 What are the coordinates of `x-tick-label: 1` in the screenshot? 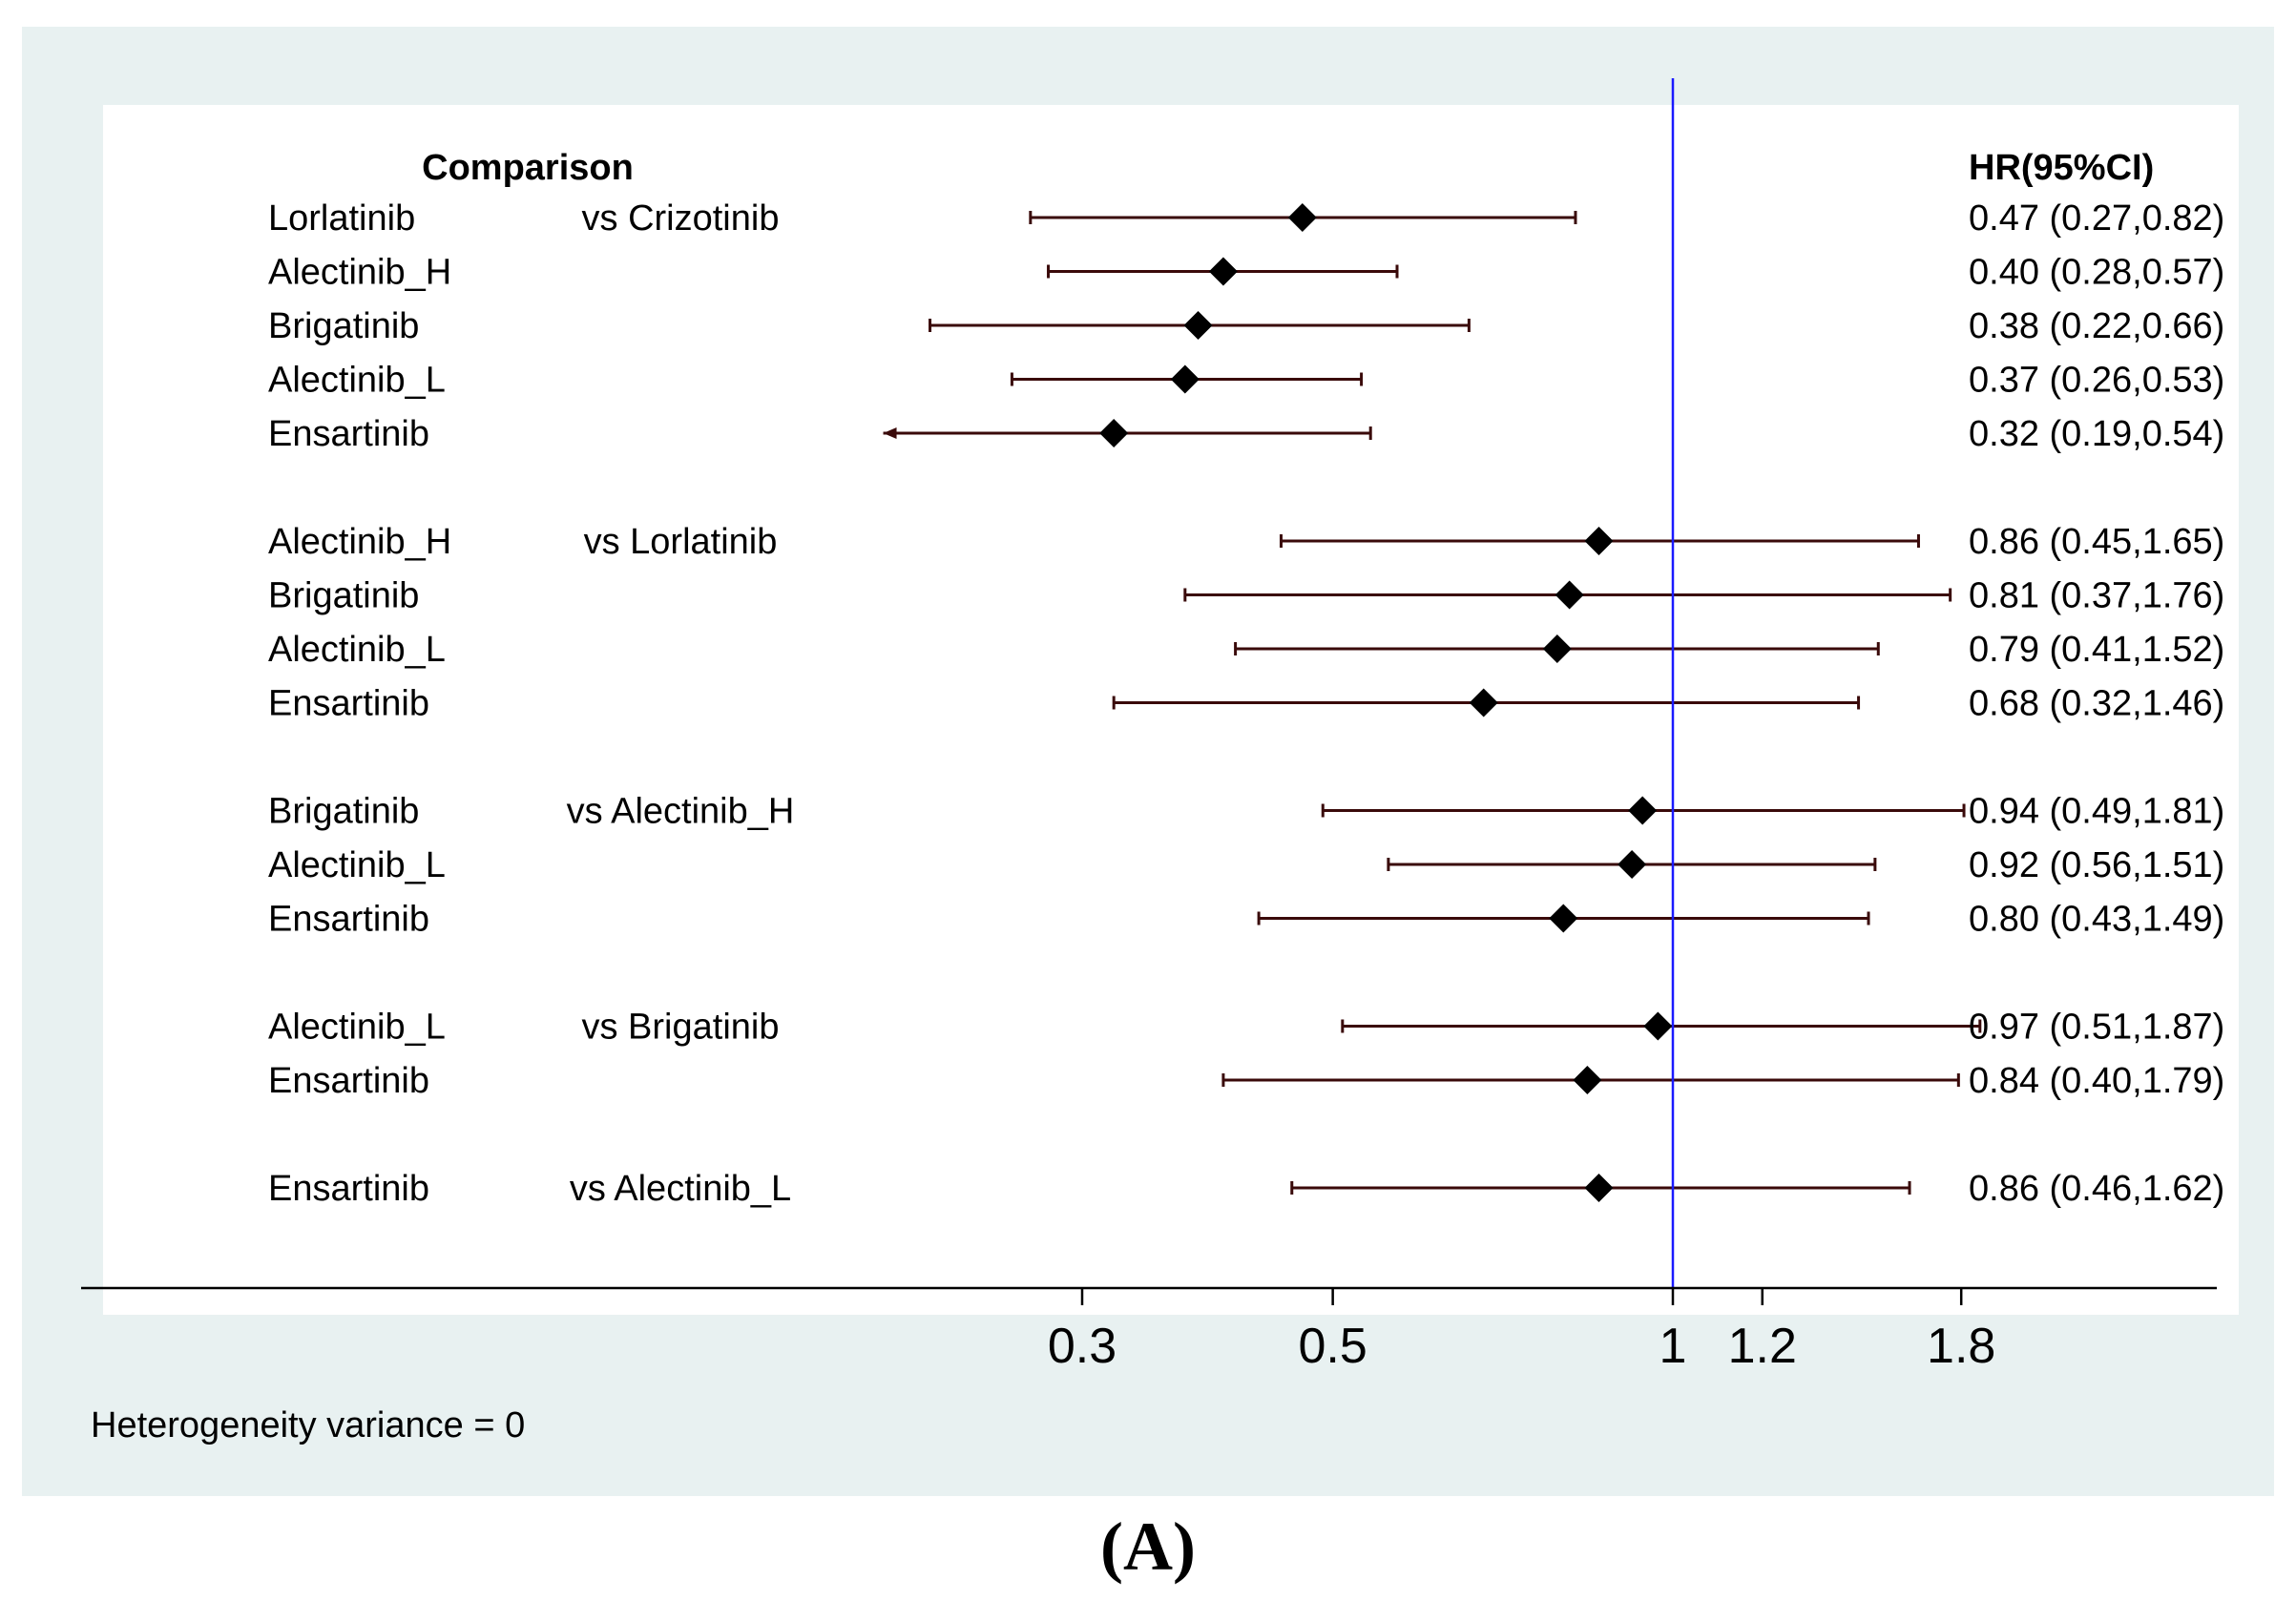 It's located at (1673, 1346).